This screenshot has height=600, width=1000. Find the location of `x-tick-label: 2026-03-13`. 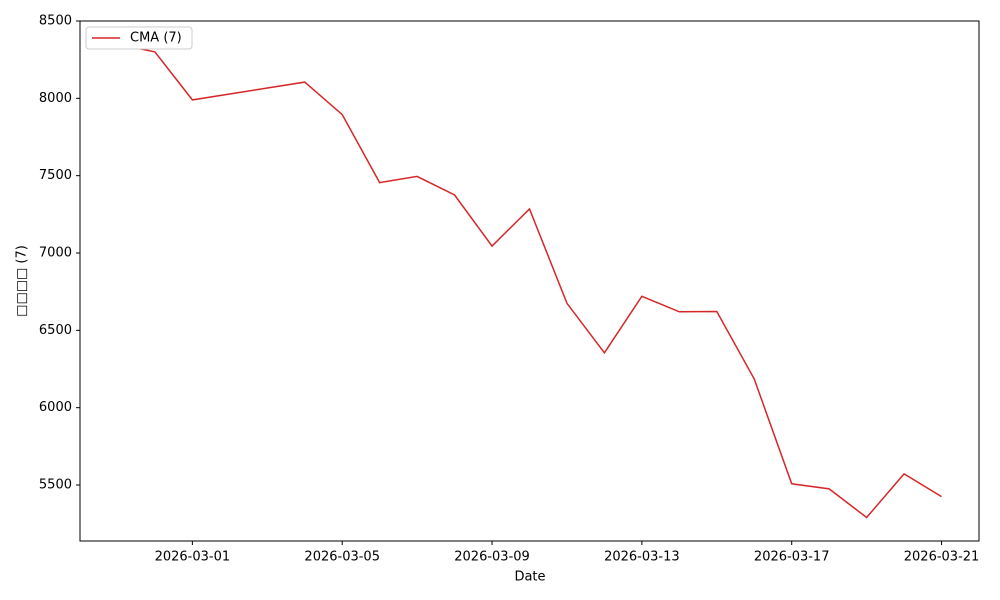

x-tick-label: 2026-03-13 is located at coordinates (642, 557).